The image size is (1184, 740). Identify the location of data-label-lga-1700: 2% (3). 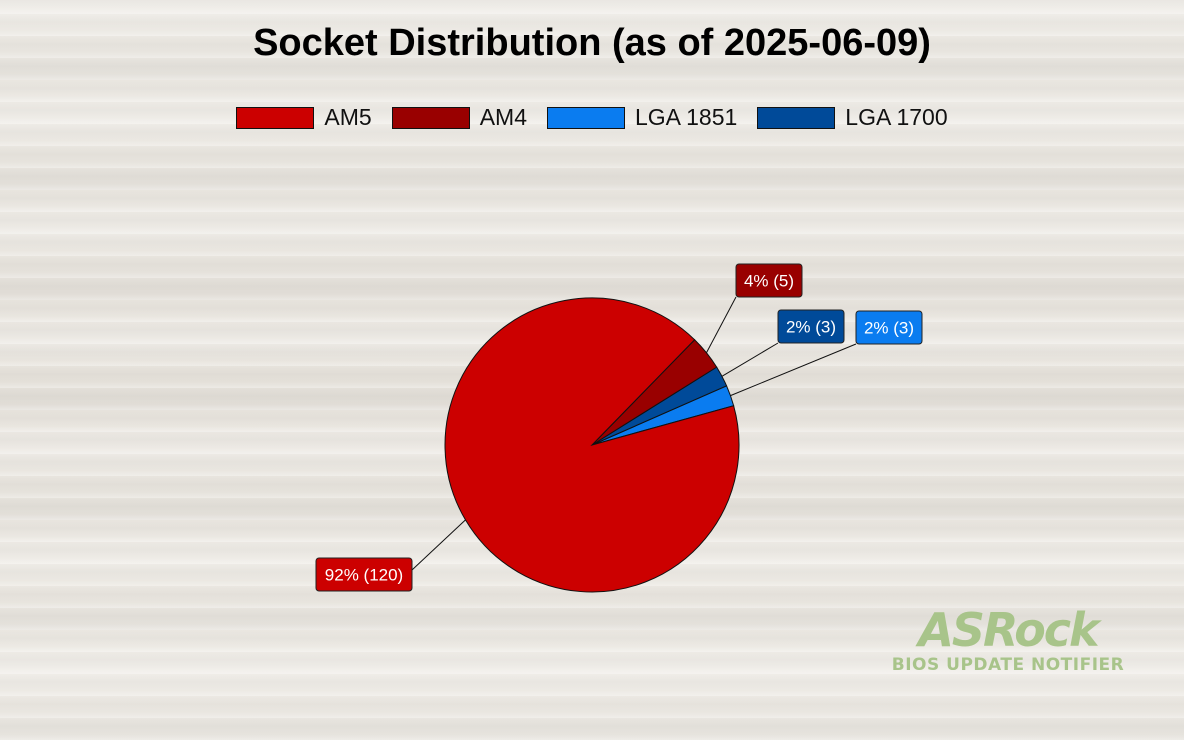
(811, 327).